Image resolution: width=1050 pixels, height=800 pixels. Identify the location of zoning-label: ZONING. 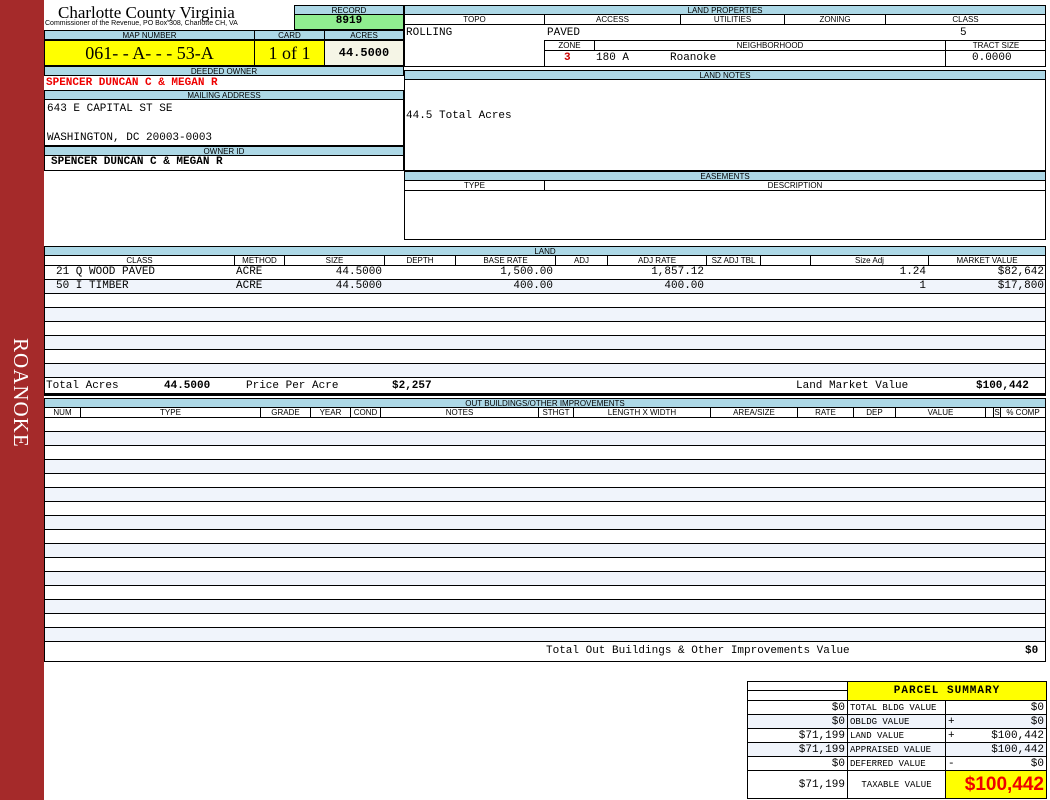
(835, 19).